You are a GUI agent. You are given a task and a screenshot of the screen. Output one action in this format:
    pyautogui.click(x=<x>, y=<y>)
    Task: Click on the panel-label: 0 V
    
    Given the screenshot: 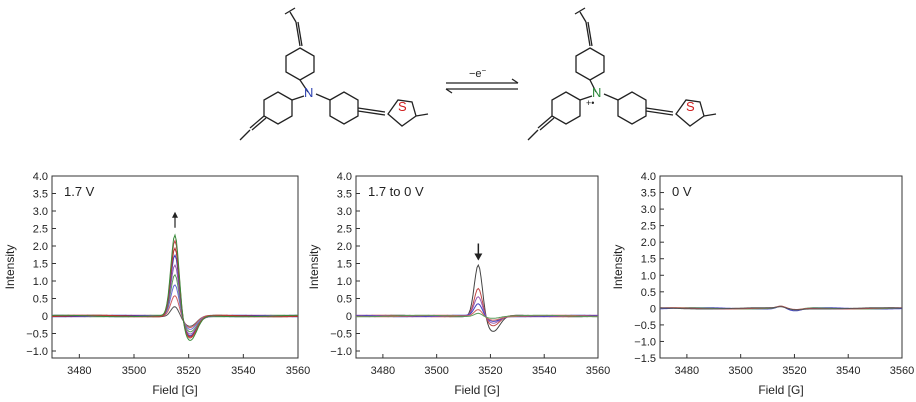 What is the action you would take?
    pyautogui.click(x=682, y=191)
    